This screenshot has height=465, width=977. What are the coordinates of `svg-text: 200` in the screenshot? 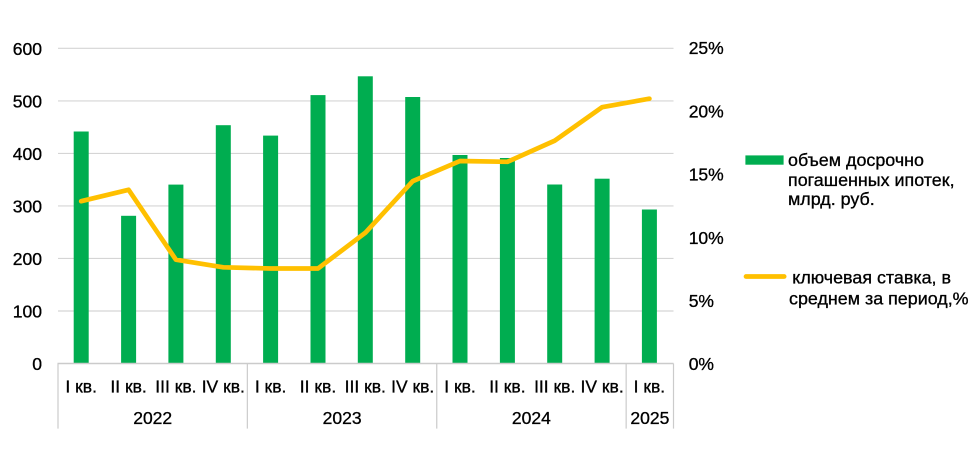 It's located at (27, 259).